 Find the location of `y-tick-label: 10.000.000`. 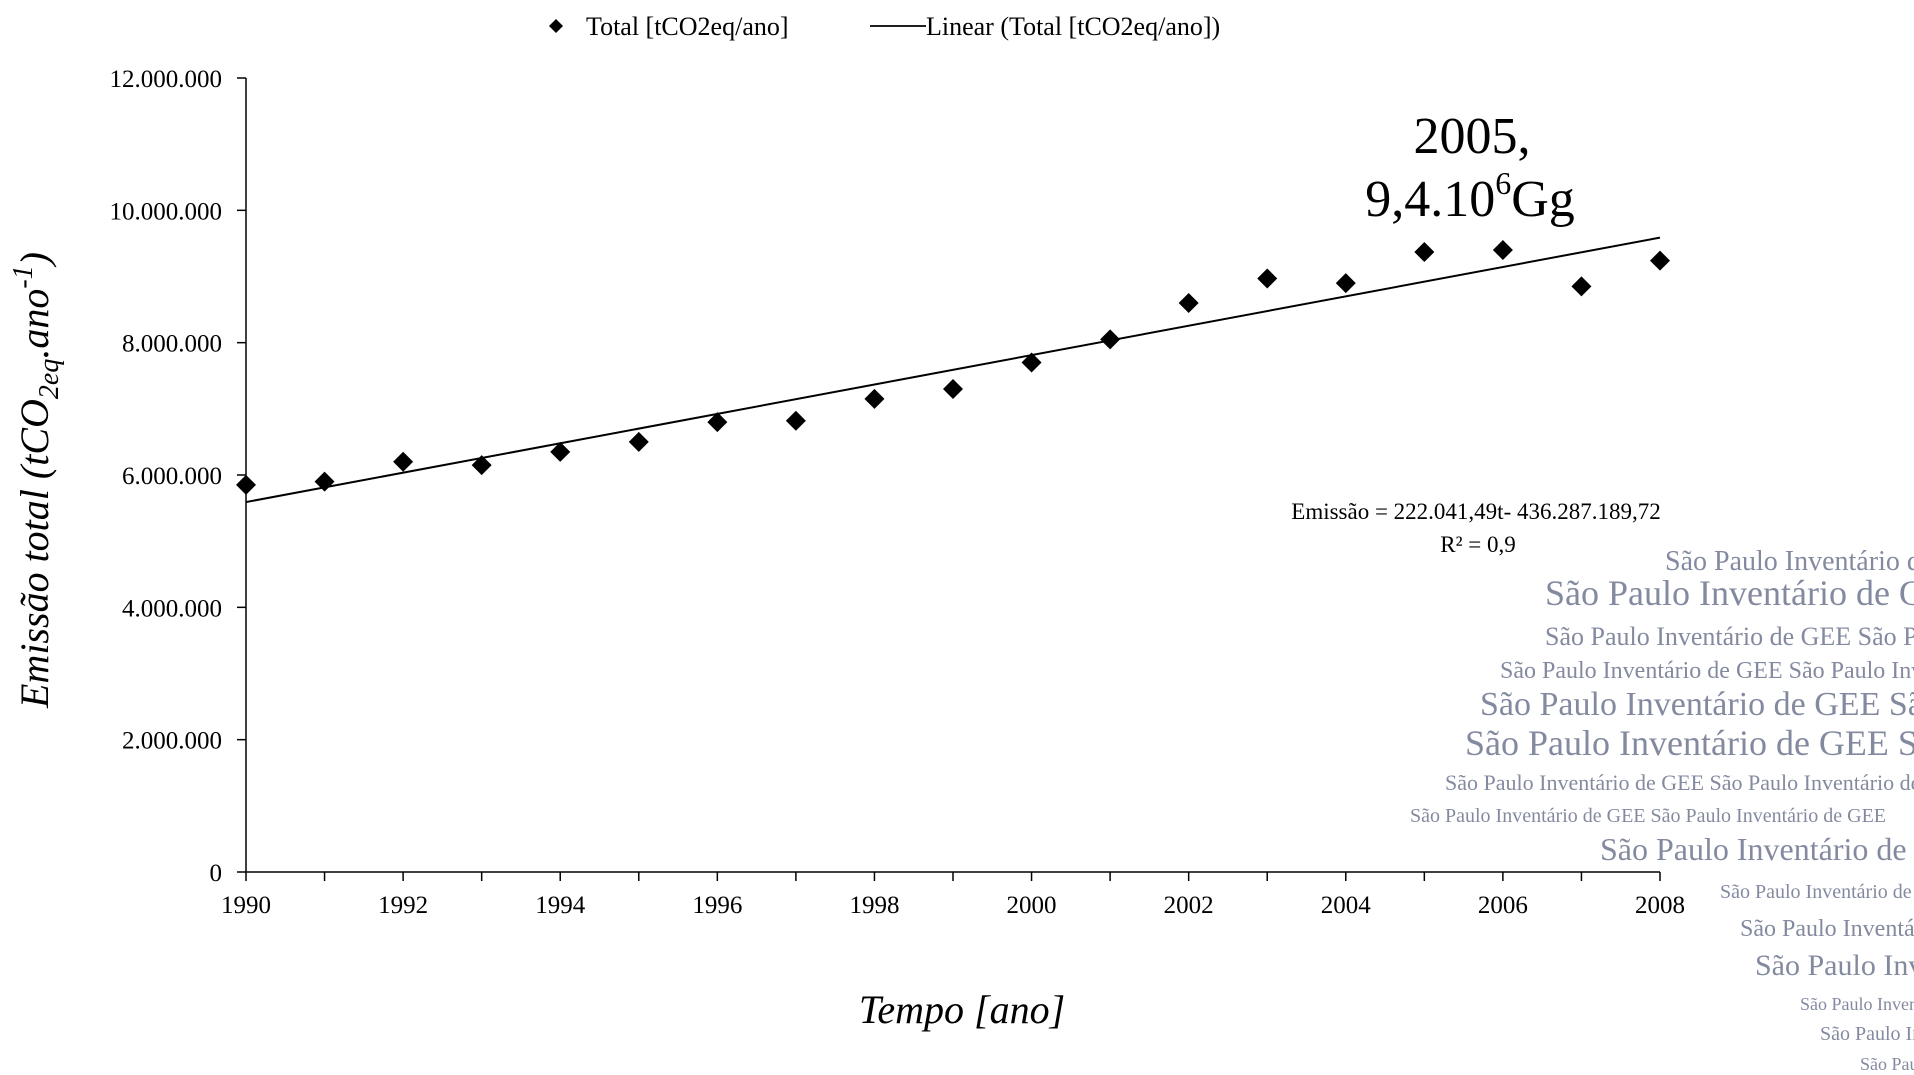

y-tick-label: 10.000.000 is located at coordinates (166, 211).